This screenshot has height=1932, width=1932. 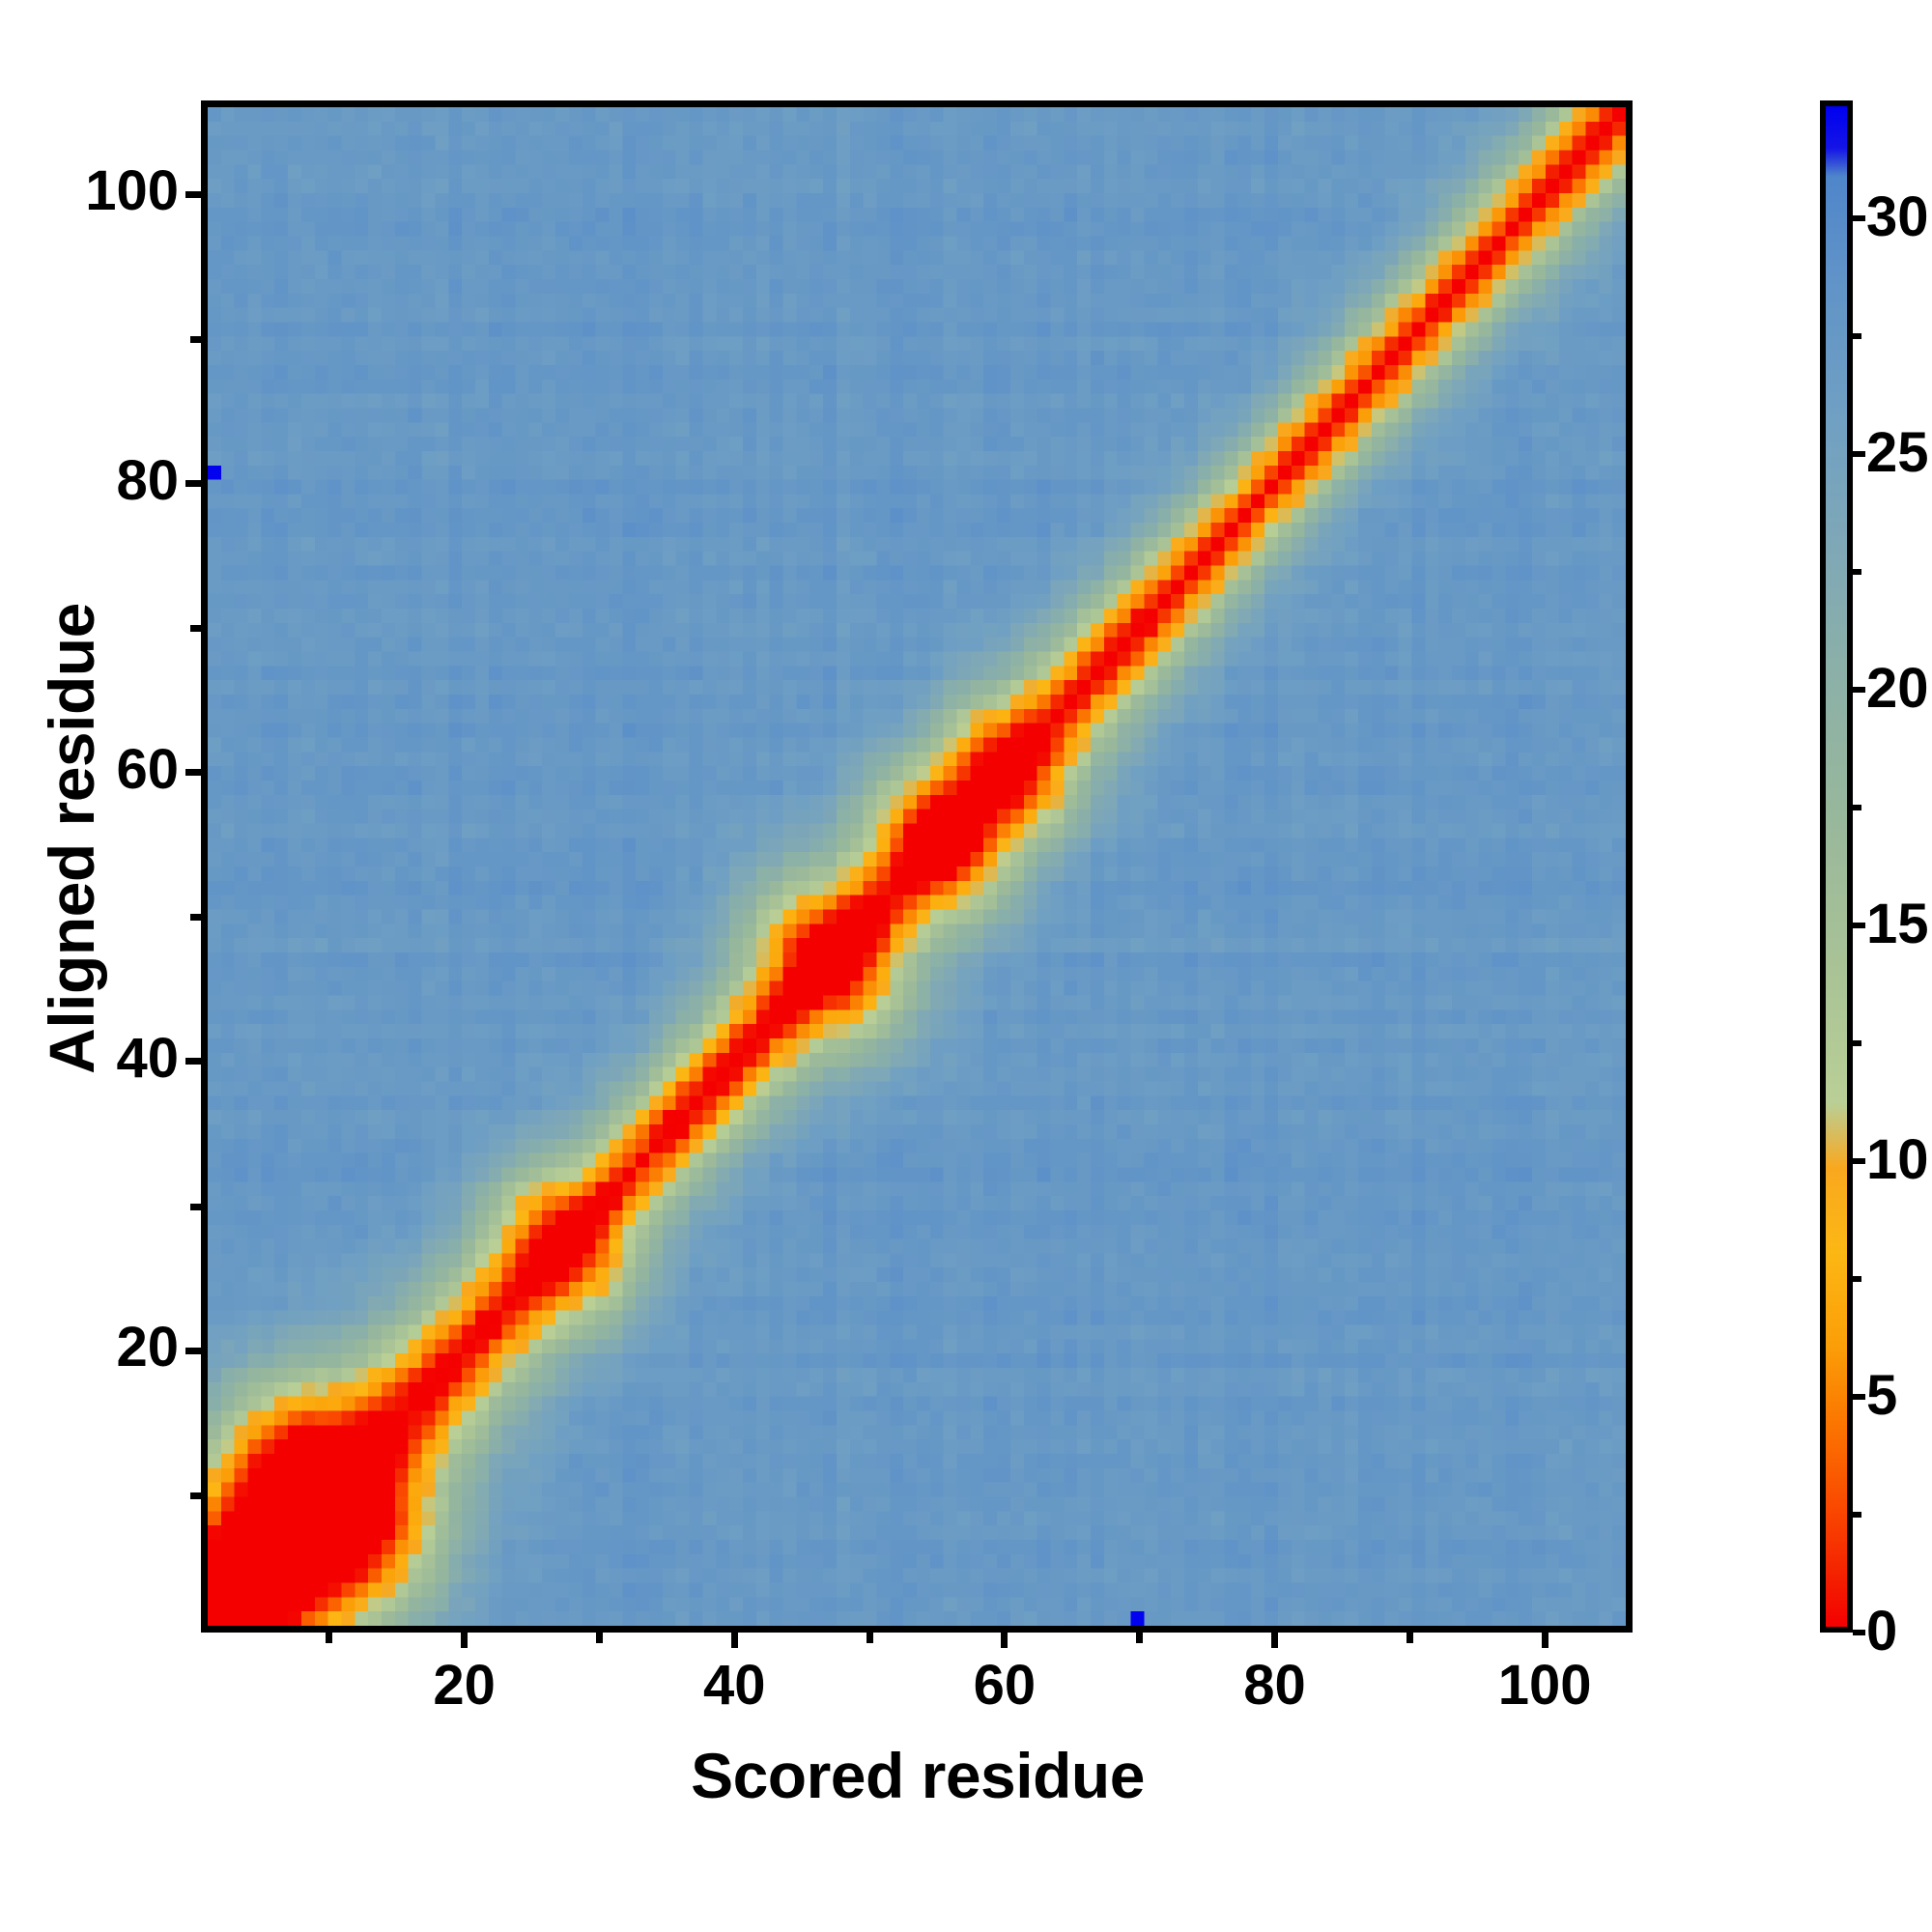 What do you see at coordinates (1897, 452) in the screenshot?
I see `colorbar-label-25: 25` at bounding box center [1897, 452].